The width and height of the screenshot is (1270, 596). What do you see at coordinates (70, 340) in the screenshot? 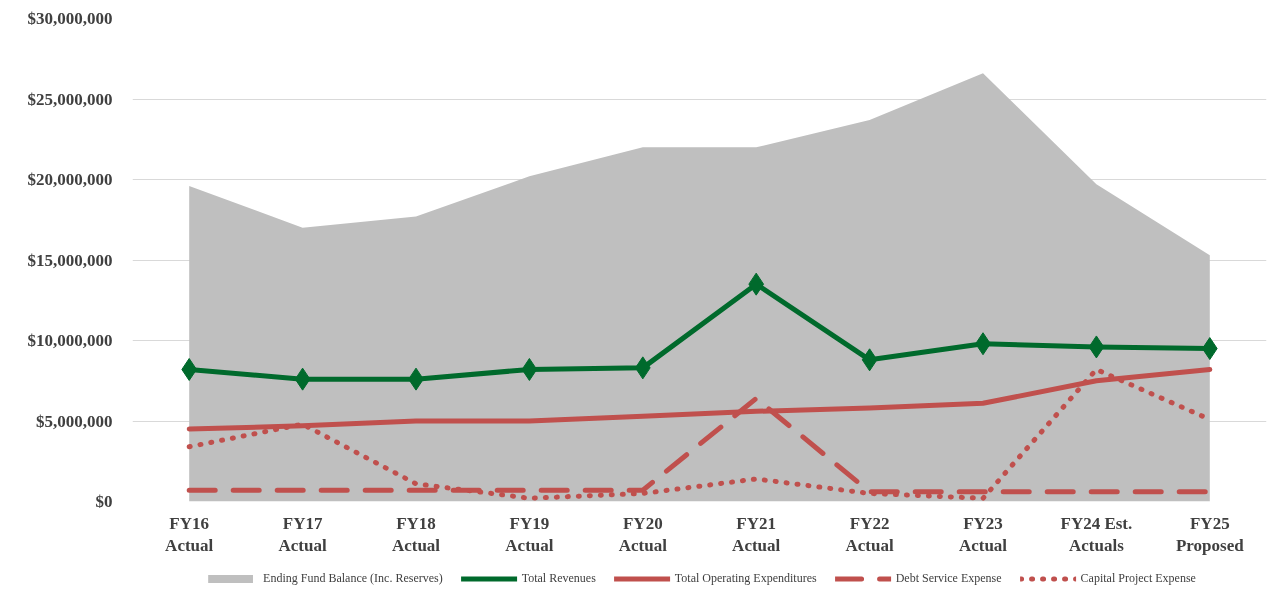
I see `y-tick-label: $10,000,000` at bounding box center [70, 340].